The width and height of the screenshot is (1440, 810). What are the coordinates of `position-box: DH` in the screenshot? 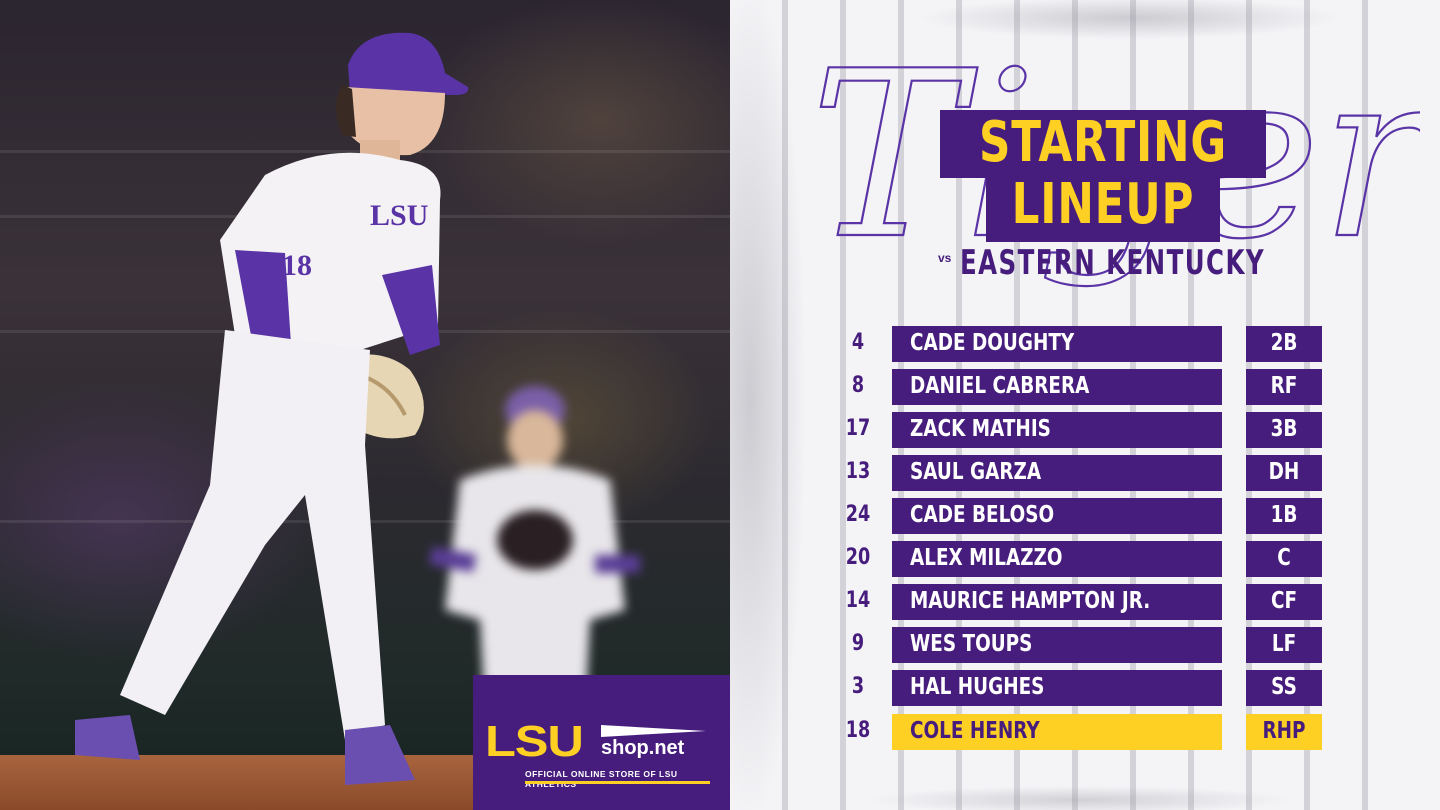 It's located at (1284, 473).